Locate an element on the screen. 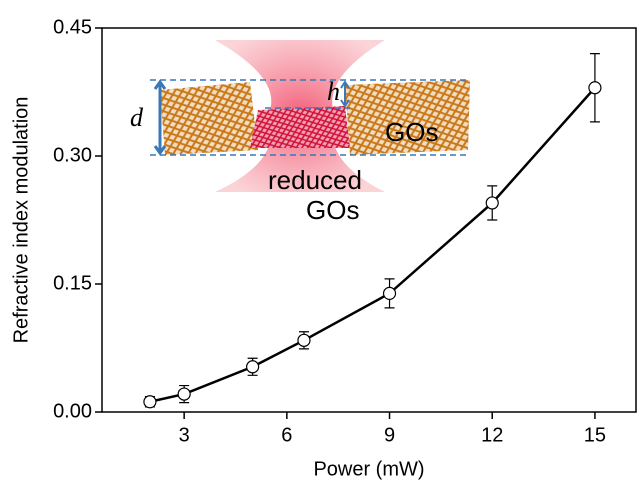  go-sheet-left is located at coordinates (209, 118).